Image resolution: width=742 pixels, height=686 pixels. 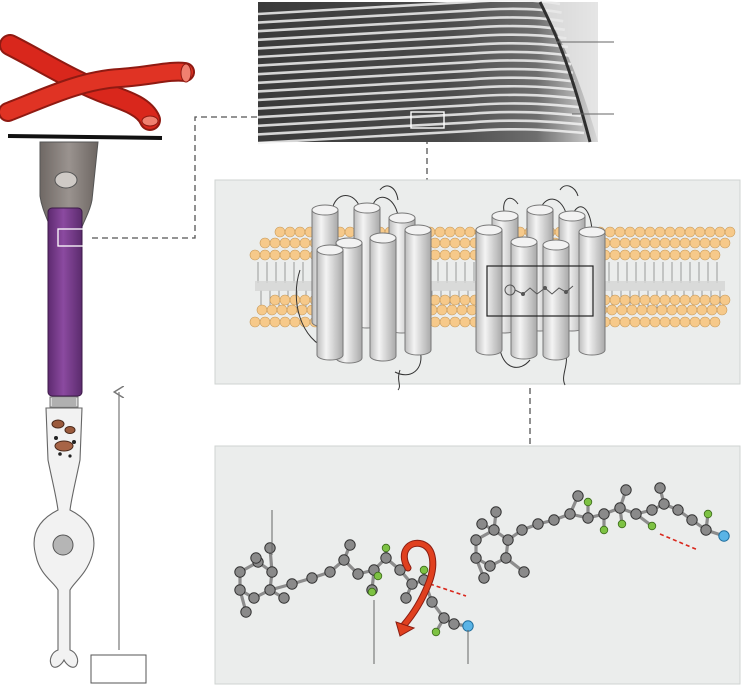 I want to click on bond-rotation-line, so click(x=448, y=590).